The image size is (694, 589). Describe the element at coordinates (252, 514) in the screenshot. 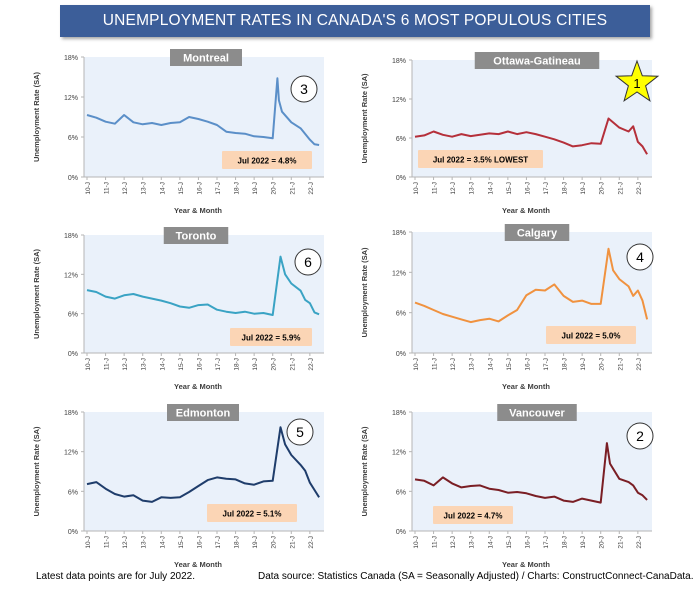

I see `annotation-text: Jul 2022 = 5.1%` at that location.